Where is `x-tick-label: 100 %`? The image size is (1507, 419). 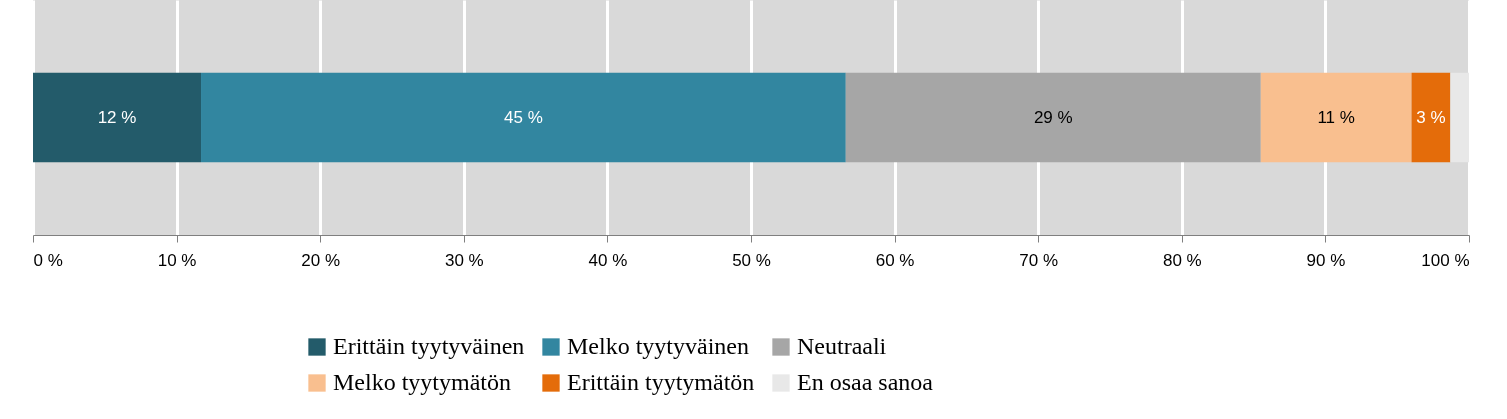
x-tick-label: 100 % is located at coordinates (1445, 260).